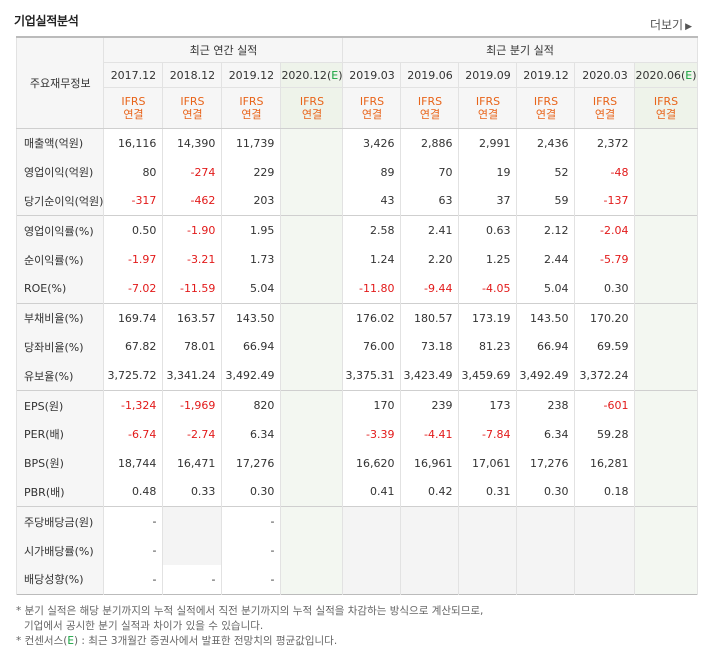 The height and width of the screenshot is (652, 702). What do you see at coordinates (192, 317) in the screenshot?
I see `table-cell: 163.57` at bounding box center [192, 317].